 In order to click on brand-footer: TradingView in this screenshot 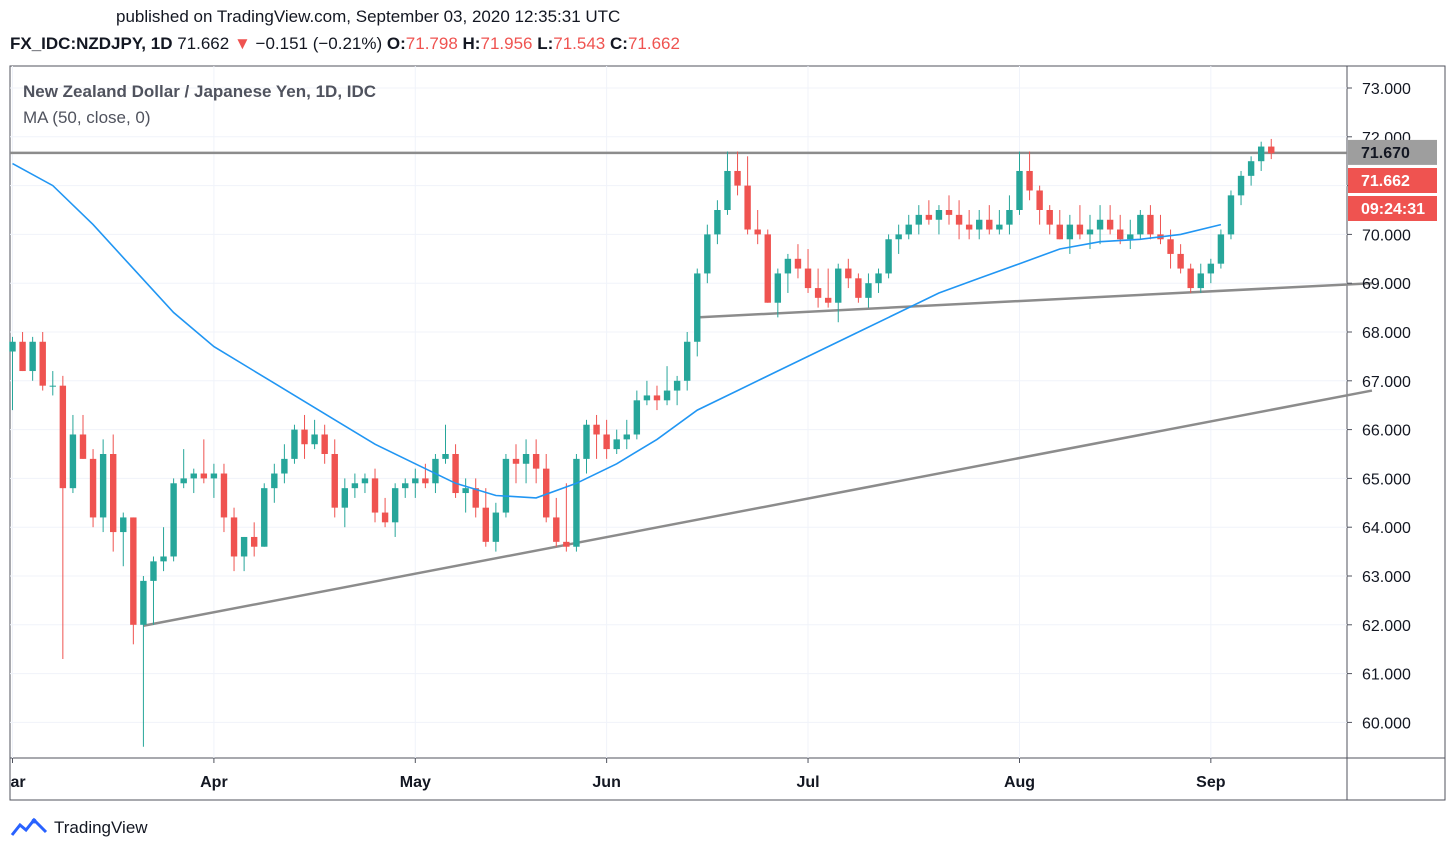, I will do `click(79, 828)`.